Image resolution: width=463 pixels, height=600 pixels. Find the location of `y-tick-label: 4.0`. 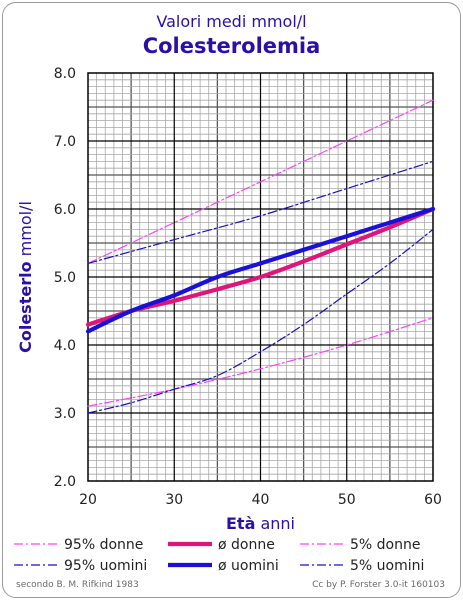

y-tick-label: 4.0 is located at coordinates (65, 346).